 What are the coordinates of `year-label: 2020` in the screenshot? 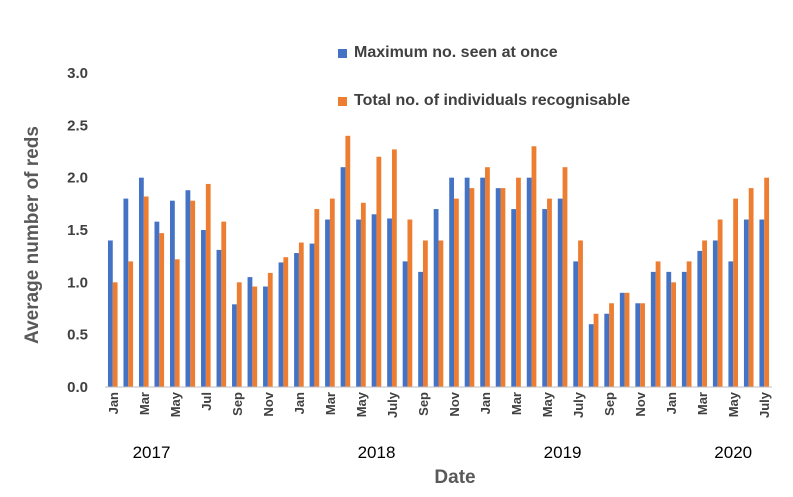 It's located at (733, 452).